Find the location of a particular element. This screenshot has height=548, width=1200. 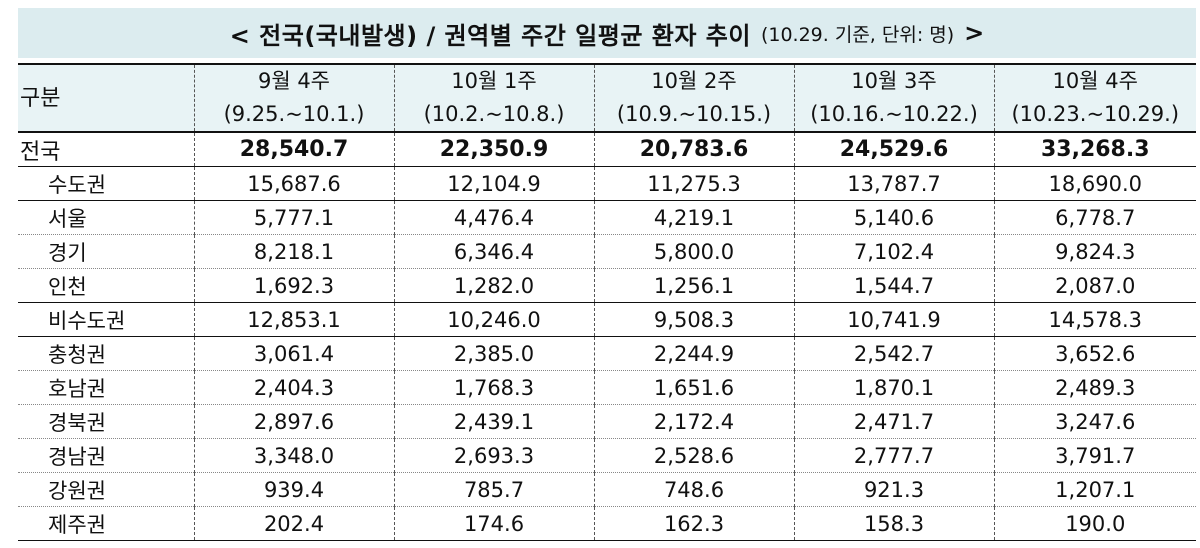

row-label: 인천 is located at coordinates (106, 285).